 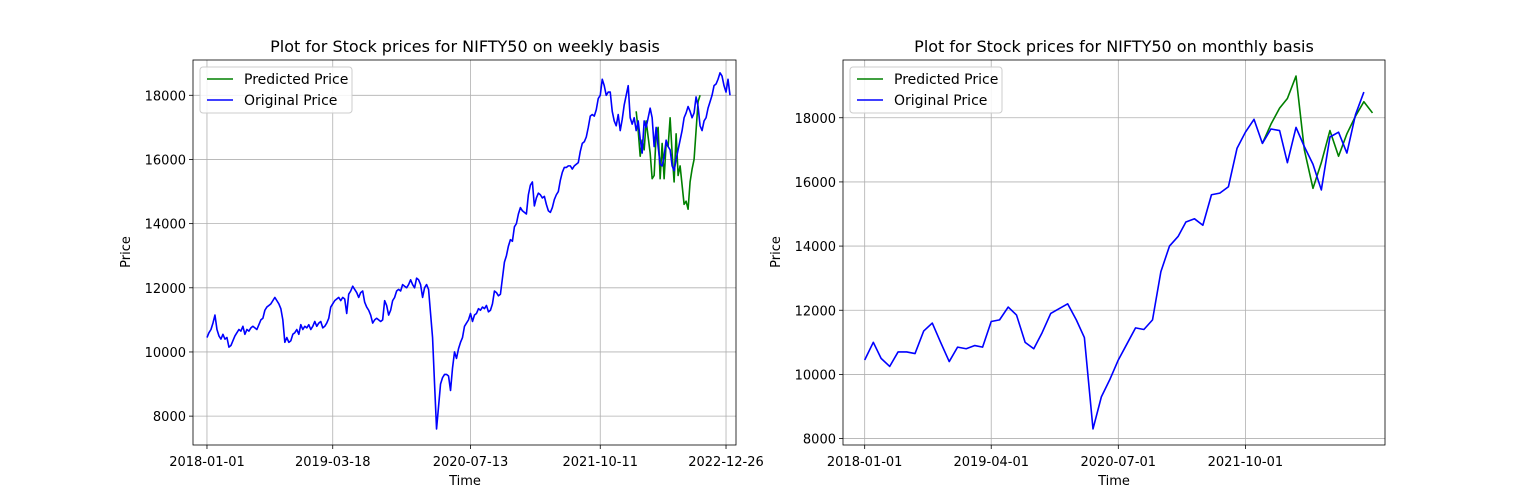 What do you see at coordinates (169, 257) in the screenshot?
I see `weekly-y-axis: 8000 10000 12000 14000 16000 18000` at bounding box center [169, 257].